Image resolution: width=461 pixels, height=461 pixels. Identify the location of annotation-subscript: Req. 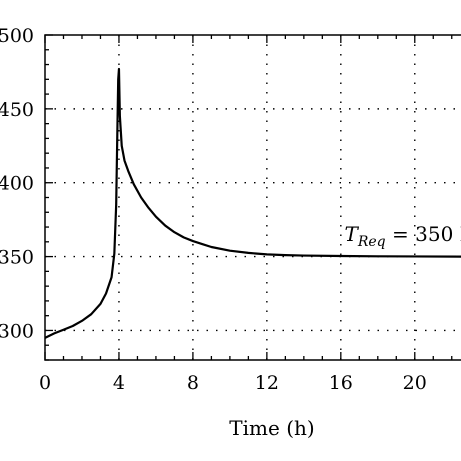
(371, 242).